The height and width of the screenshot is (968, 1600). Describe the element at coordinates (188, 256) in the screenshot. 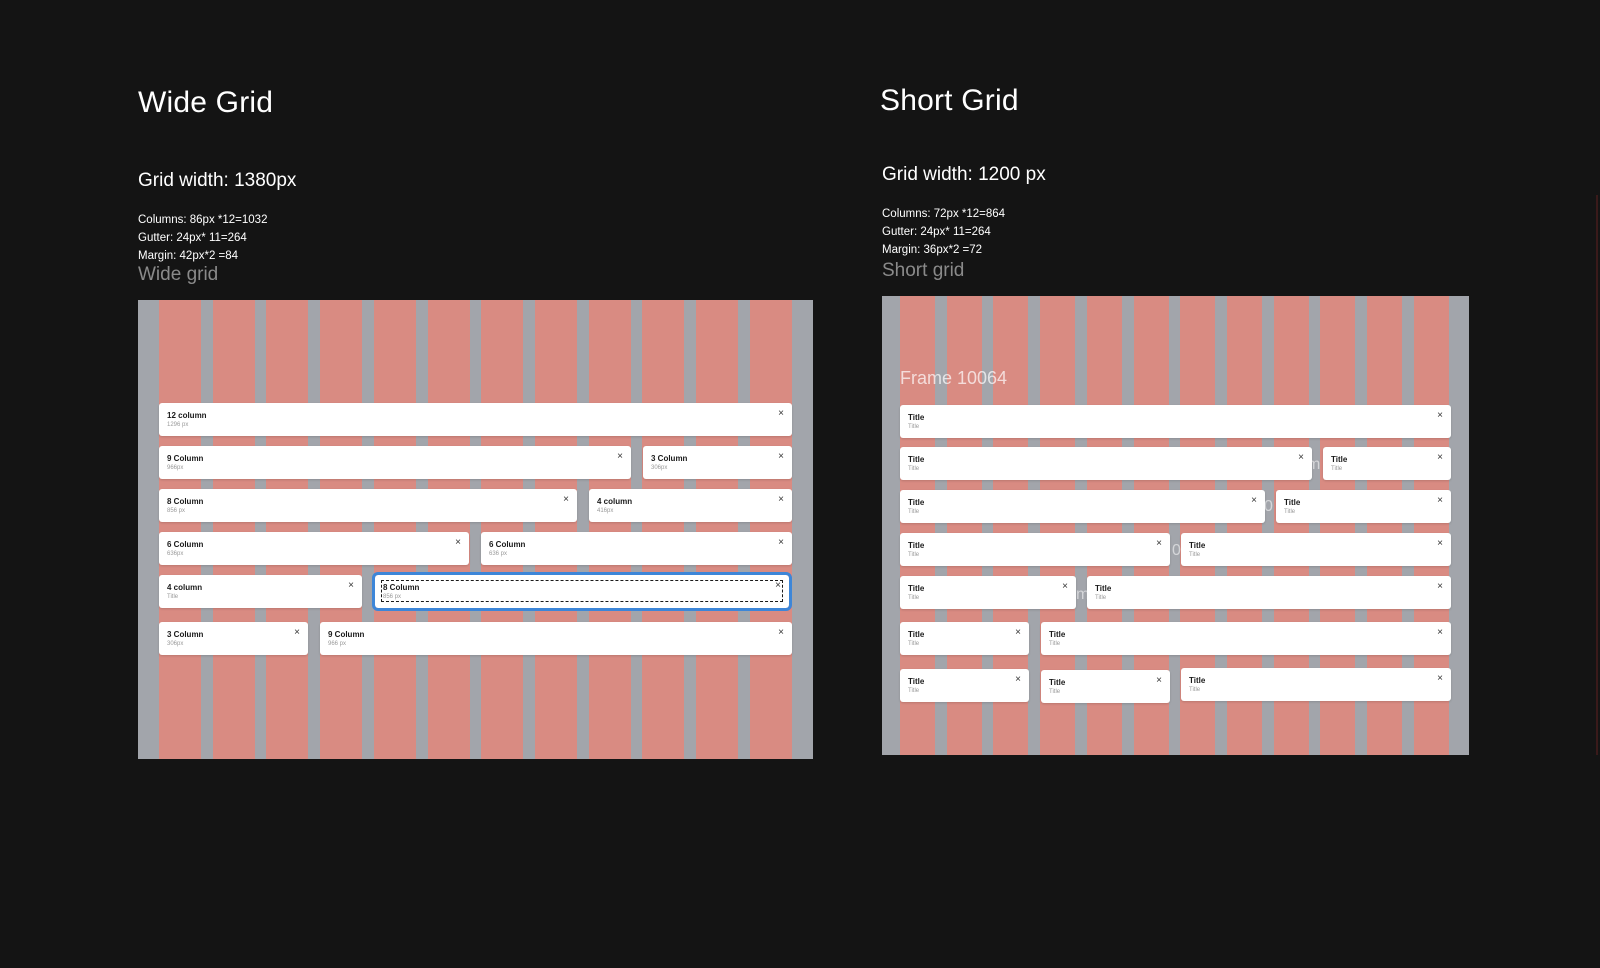

I see `wide-spec-margin: Margin: 42px*2 =84` at that location.